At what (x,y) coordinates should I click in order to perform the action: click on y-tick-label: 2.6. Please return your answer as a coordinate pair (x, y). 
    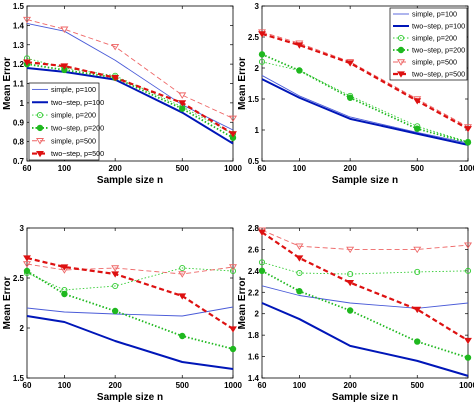
    Looking at the image, I should click on (254, 249).